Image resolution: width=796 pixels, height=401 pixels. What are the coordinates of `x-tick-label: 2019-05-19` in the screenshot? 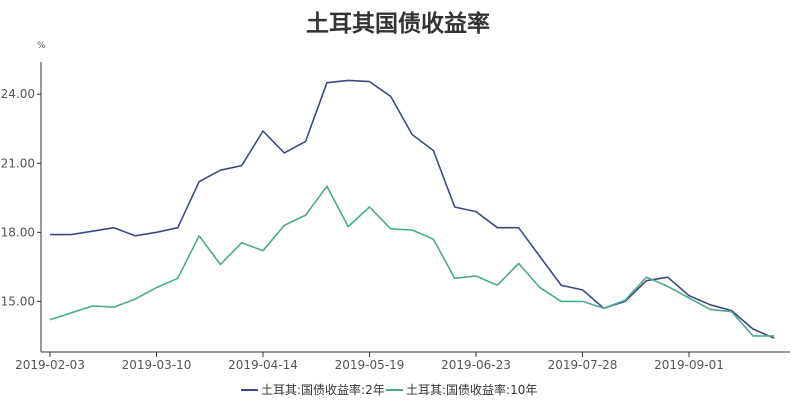 It's located at (370, 365).